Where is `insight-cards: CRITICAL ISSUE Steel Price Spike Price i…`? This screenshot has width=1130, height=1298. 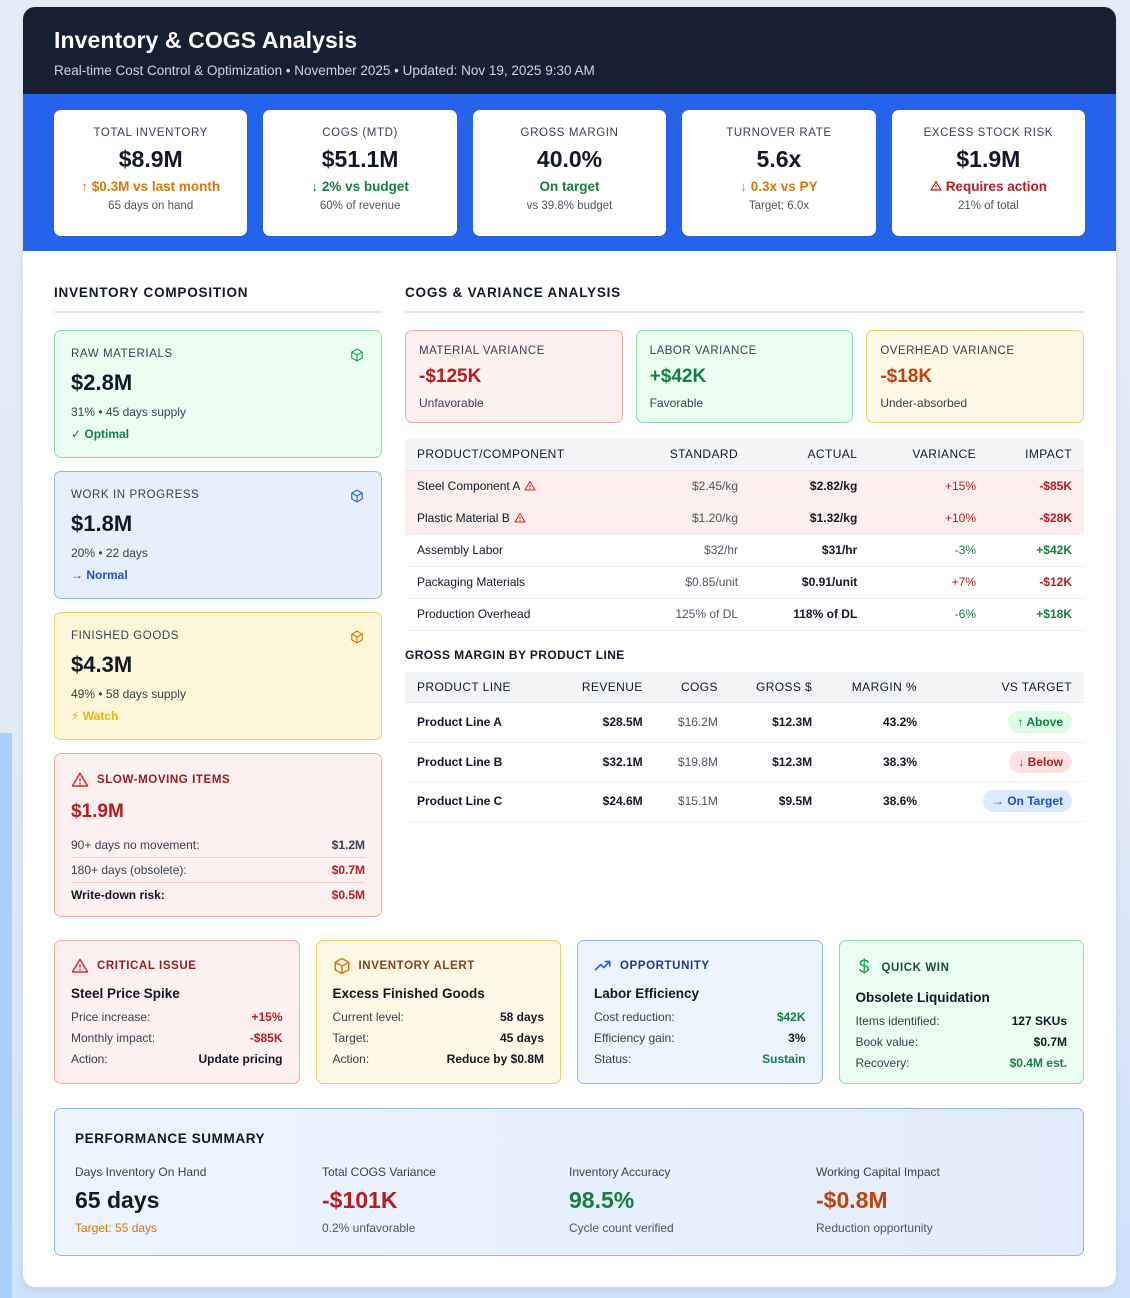
insight-cards: CRITICAL ISSUE Steel Price Spike Price i… is located at coordinates (569, 1012).